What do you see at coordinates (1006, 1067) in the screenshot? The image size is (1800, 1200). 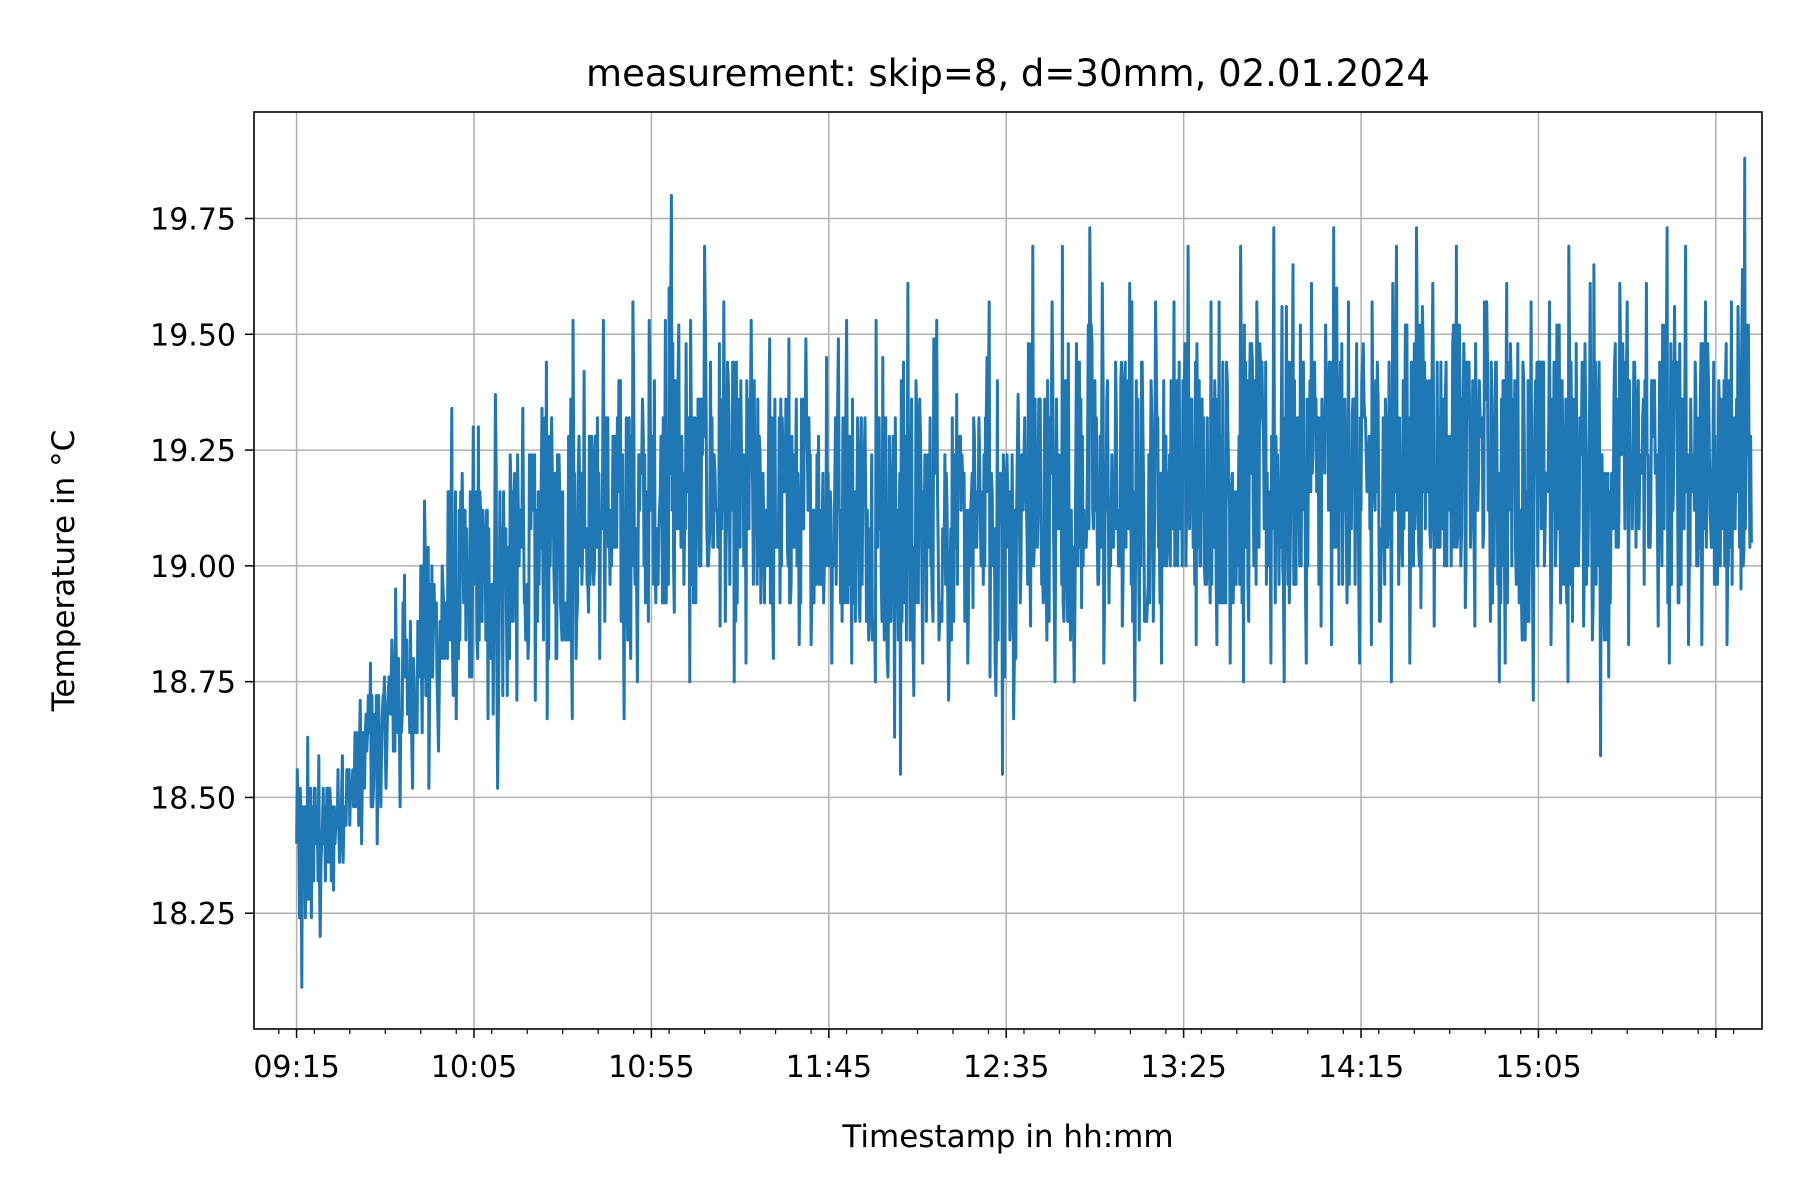 I see `x-tick-label: 12:35` at bounding box center [1006, 1067].